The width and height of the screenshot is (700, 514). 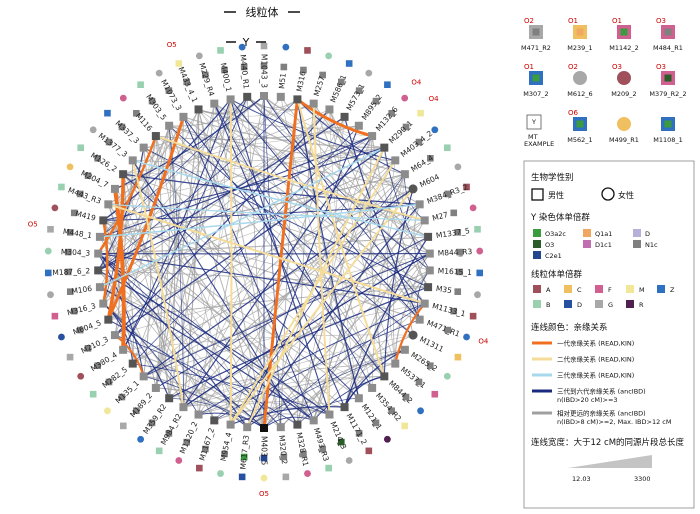 I want to click on example-sample: M209_2 O3, so click(x=623, y=80).